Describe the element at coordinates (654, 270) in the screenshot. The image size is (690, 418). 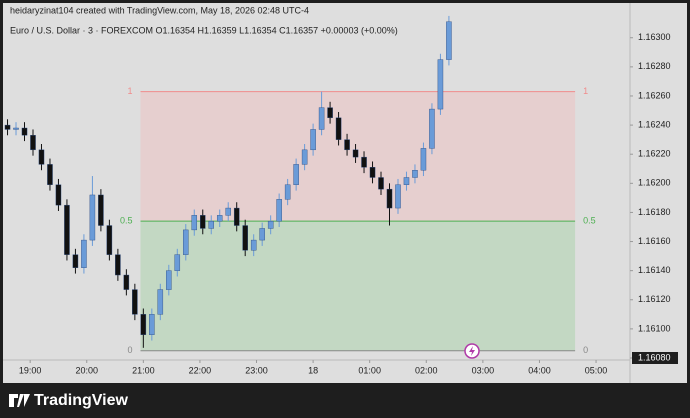
I see `y-tick-label: 1.16140` at that location.